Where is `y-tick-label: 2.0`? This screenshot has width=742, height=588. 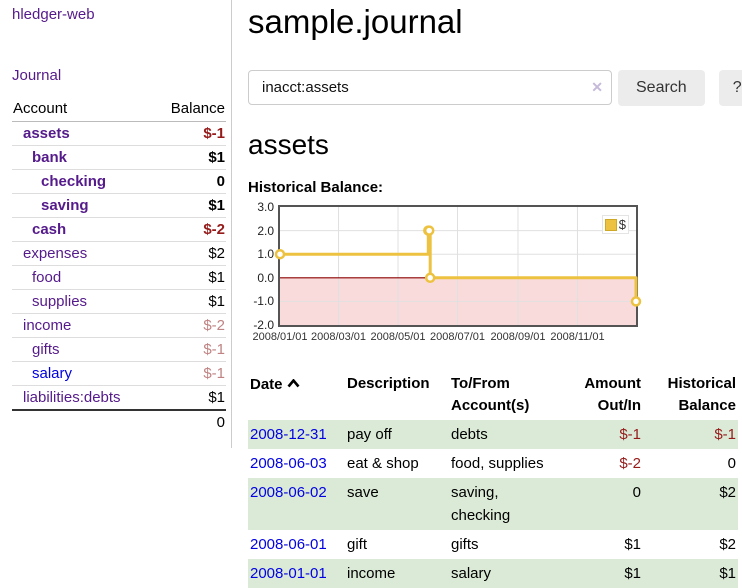 y-tick-label: 2.0 is located at coordinates (265, 230).